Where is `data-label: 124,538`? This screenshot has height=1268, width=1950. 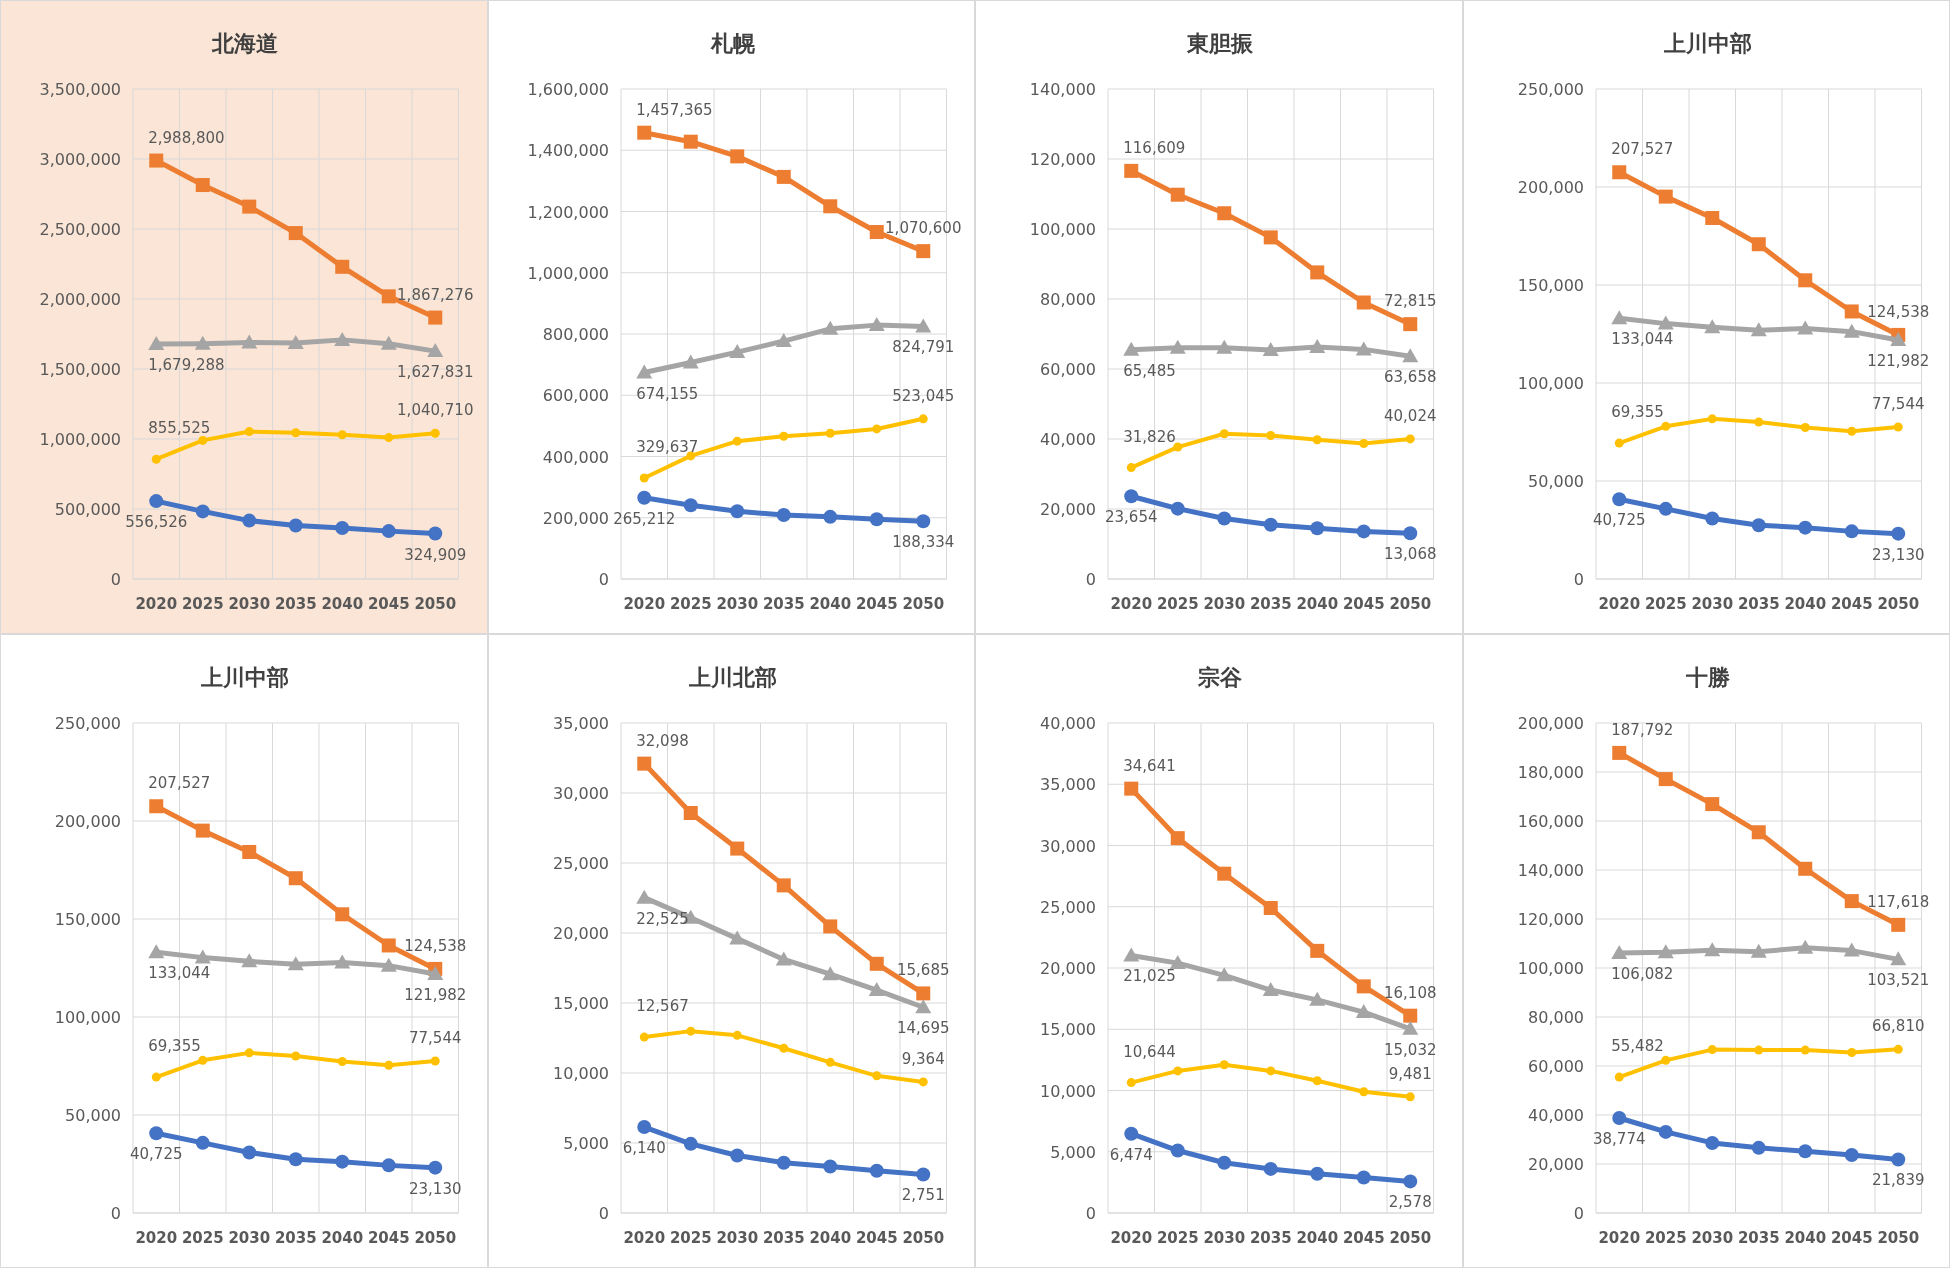 data-label: 124,538 is located at coordinates (435, 945).